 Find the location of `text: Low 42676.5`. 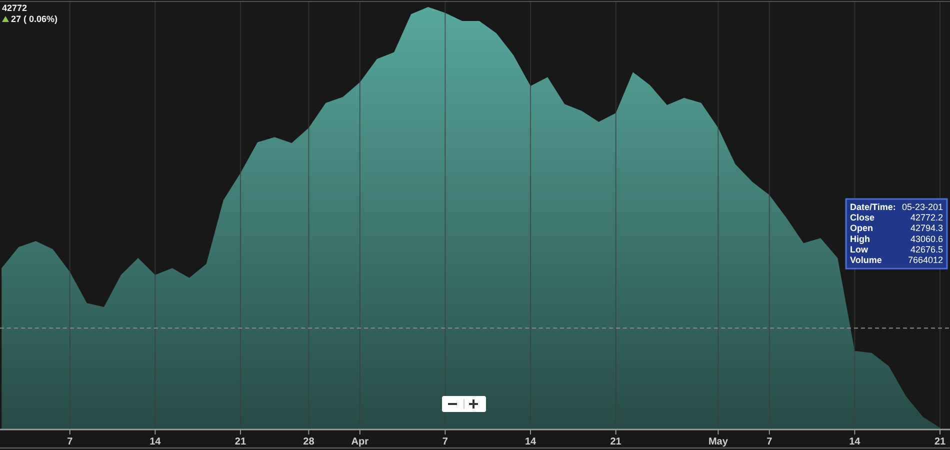

text: Low 42676.5 is located at coordinates (896, 249).